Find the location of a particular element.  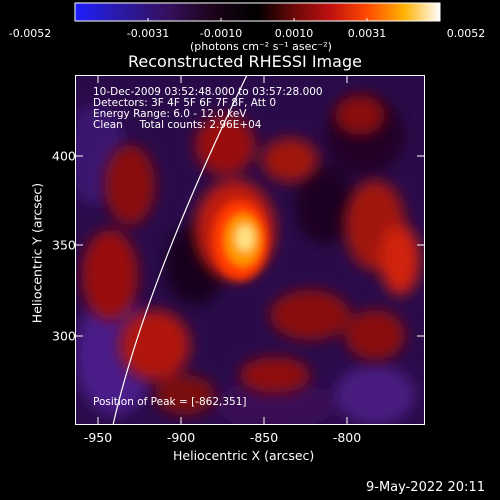

x-tick-label: -850 is located at coordinates (264, 437).